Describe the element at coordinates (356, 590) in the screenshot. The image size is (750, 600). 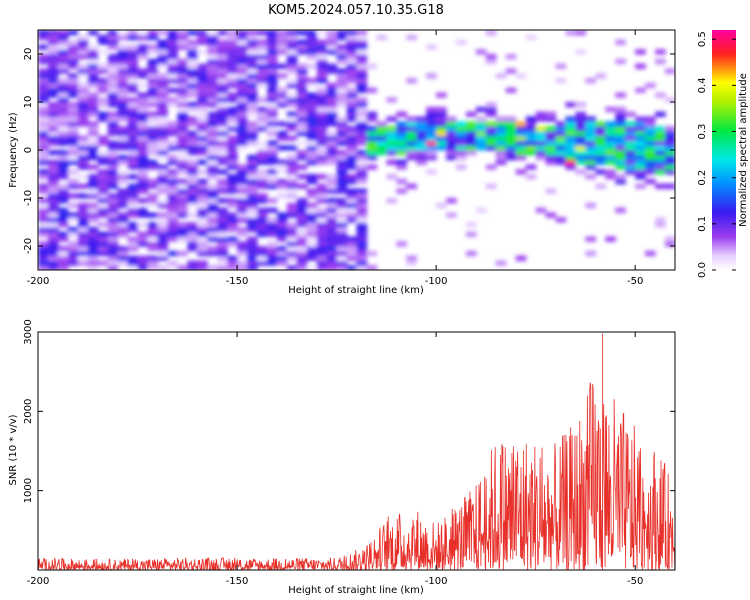
I see `snr-x-axis-label: Height of straight line (km)` at that location.